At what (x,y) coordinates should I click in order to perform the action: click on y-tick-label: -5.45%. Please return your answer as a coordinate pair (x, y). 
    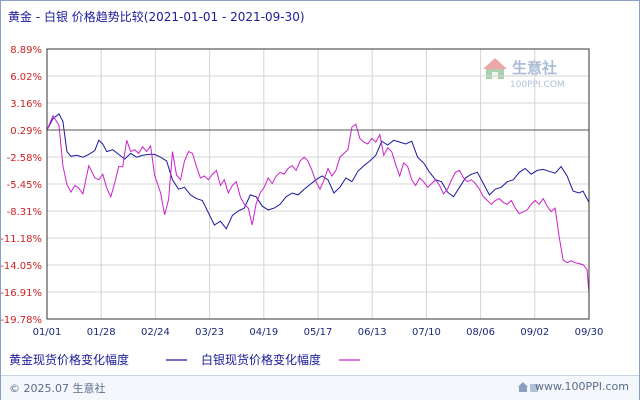
    Looking at the image, I should click on (24, 185).